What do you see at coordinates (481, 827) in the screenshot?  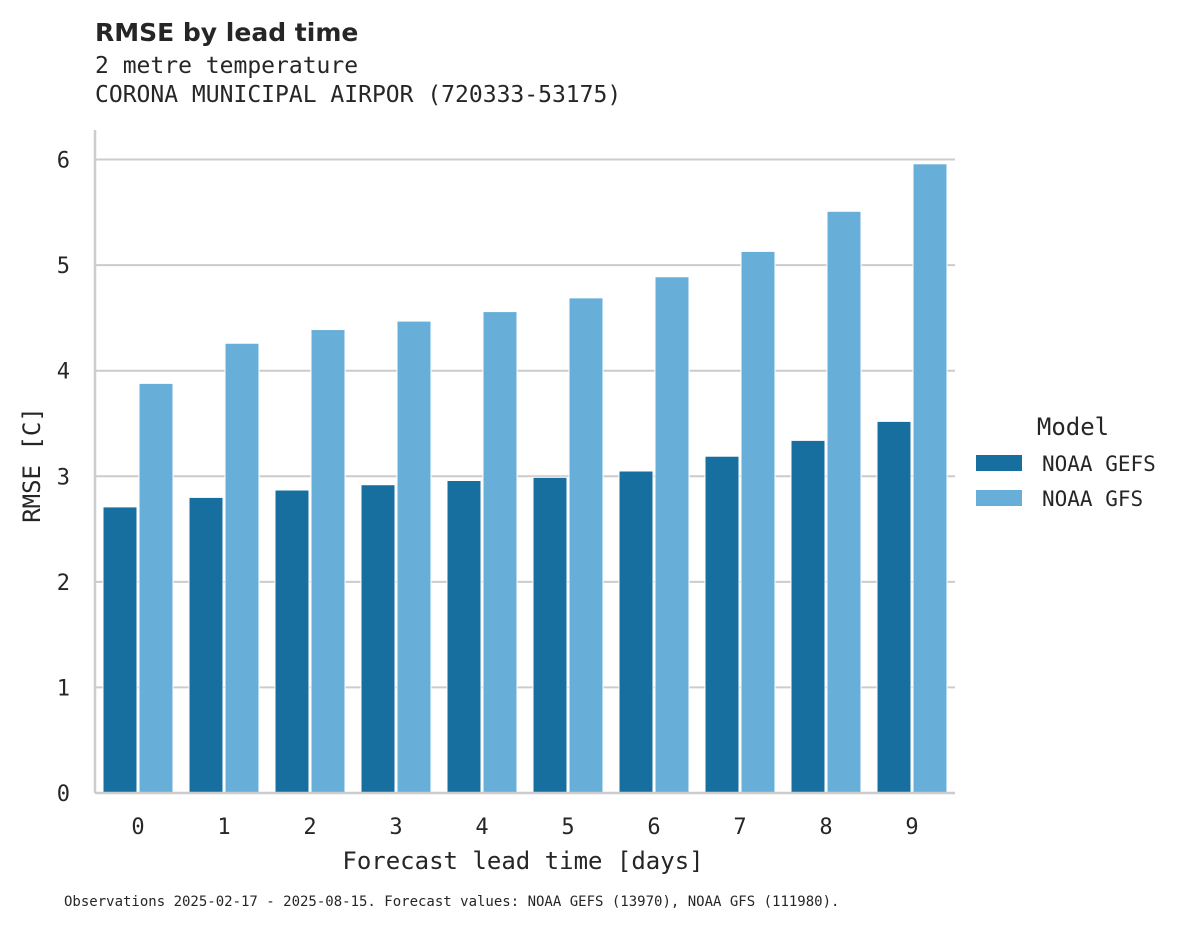 I see `x-tick-label: 4` at bounding box center [481, 827].